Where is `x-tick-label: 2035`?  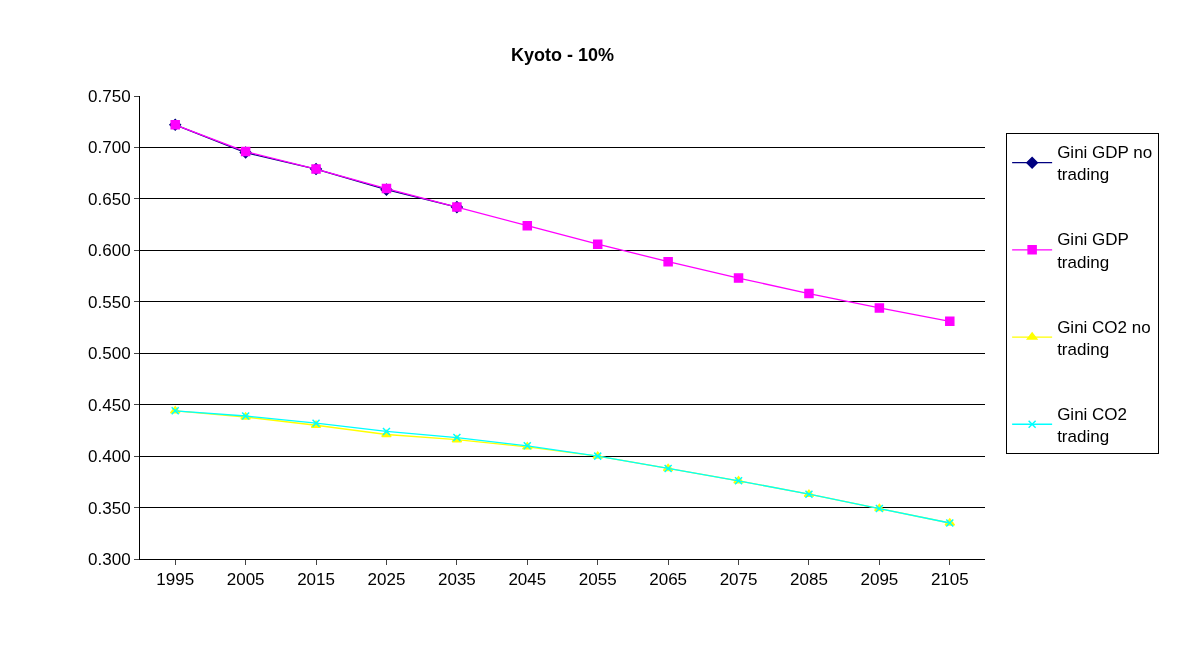
x-tick-label: 2035 is located at coordinates (456, 580).